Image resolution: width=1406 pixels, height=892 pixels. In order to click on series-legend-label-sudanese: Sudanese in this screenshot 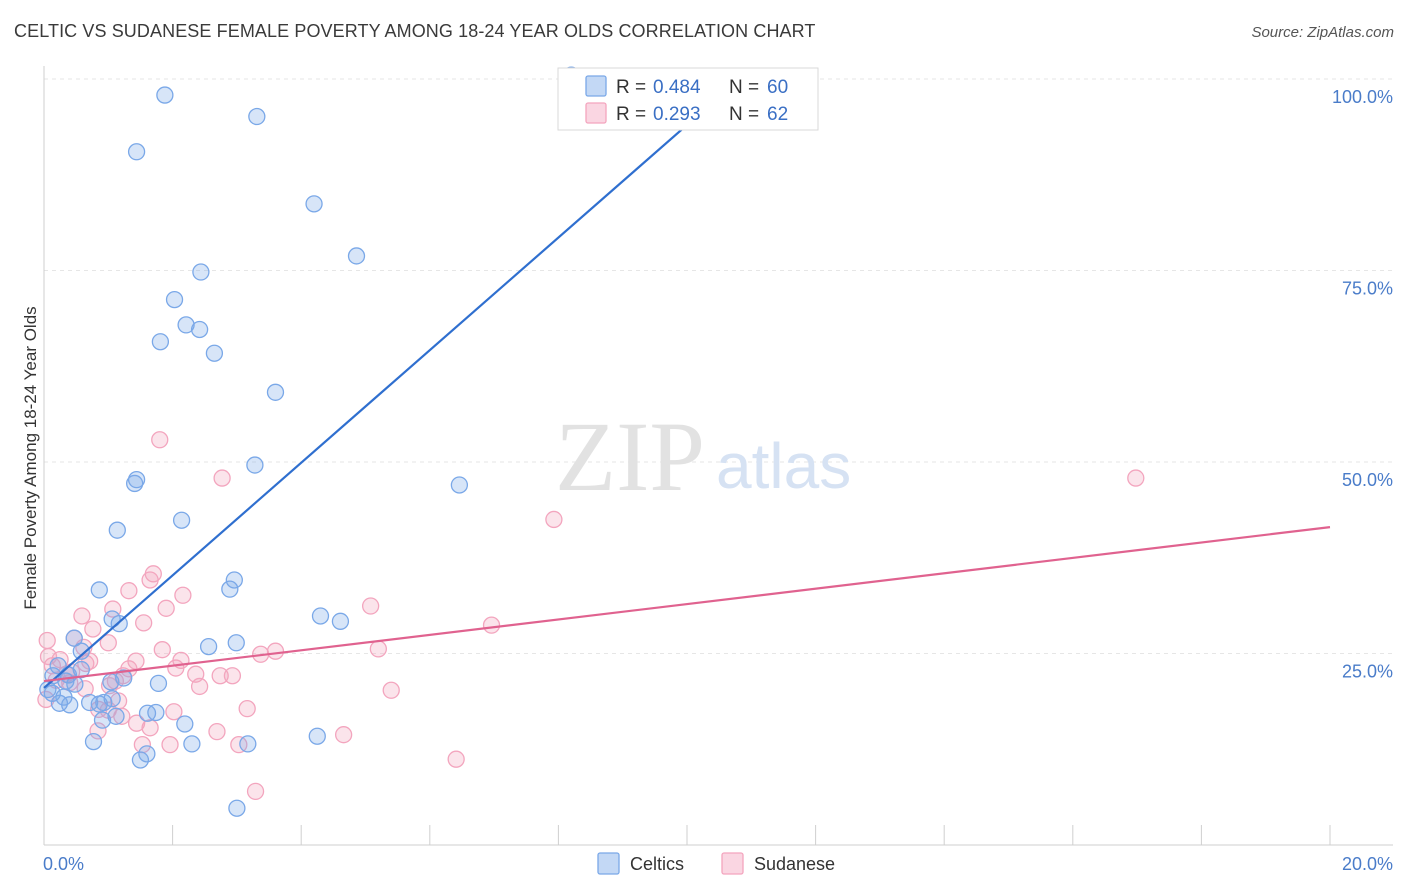, I will do `click(794, 864)`.